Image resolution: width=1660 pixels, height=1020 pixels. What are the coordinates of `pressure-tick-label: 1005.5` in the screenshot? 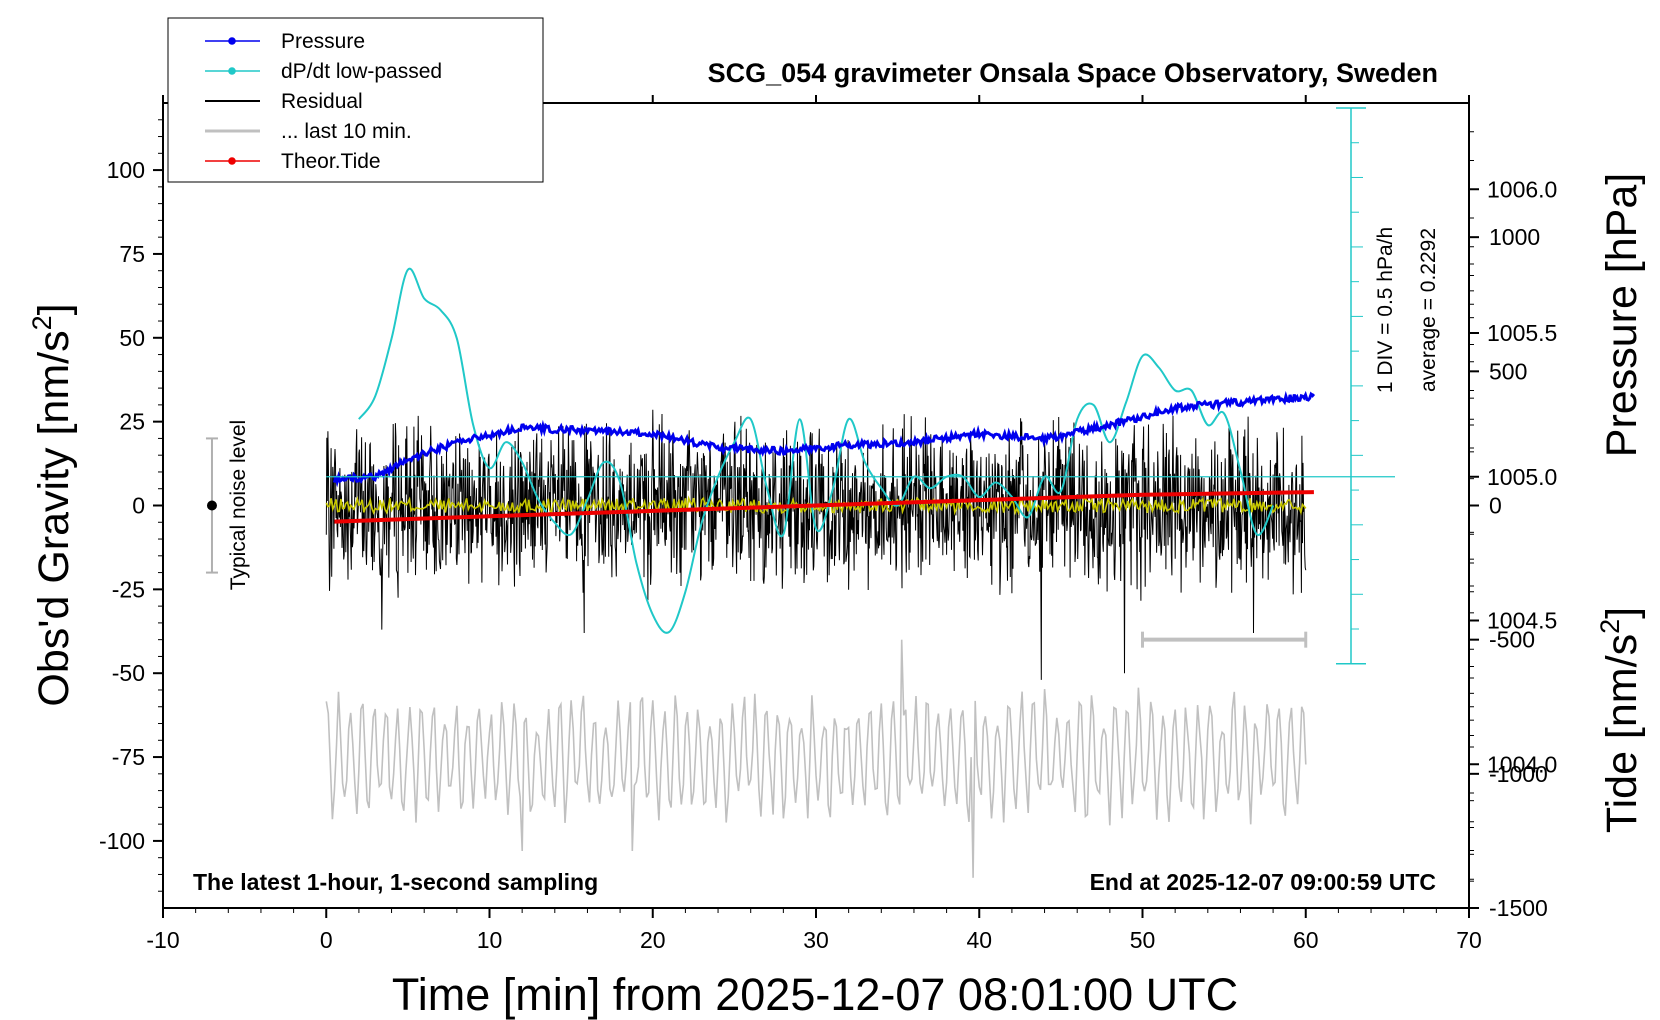 It's located at (1522, 333).